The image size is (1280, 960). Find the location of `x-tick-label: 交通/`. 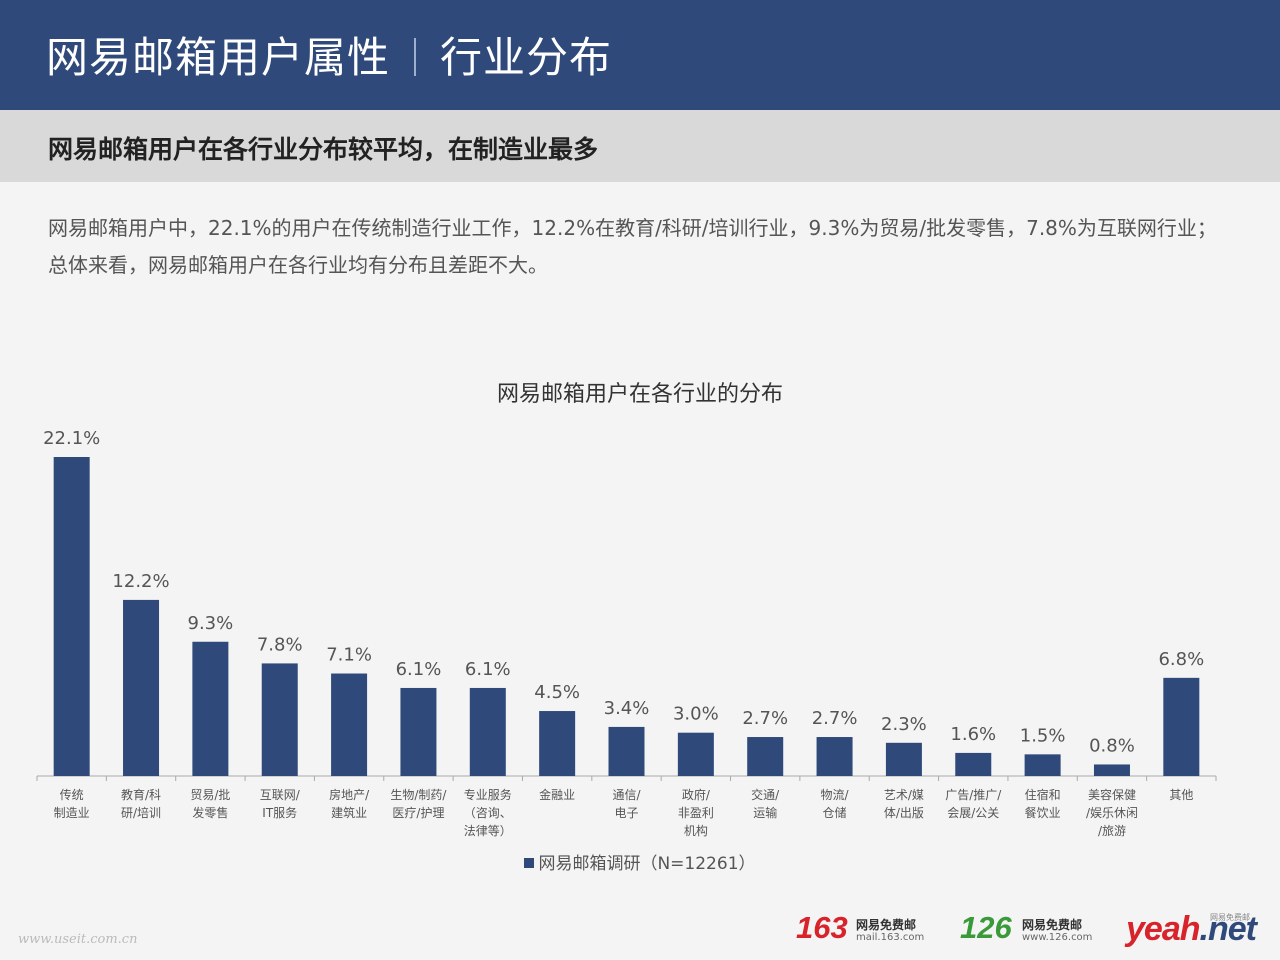

x-tick-label: 交通/ is located at coordinates (765, 794).